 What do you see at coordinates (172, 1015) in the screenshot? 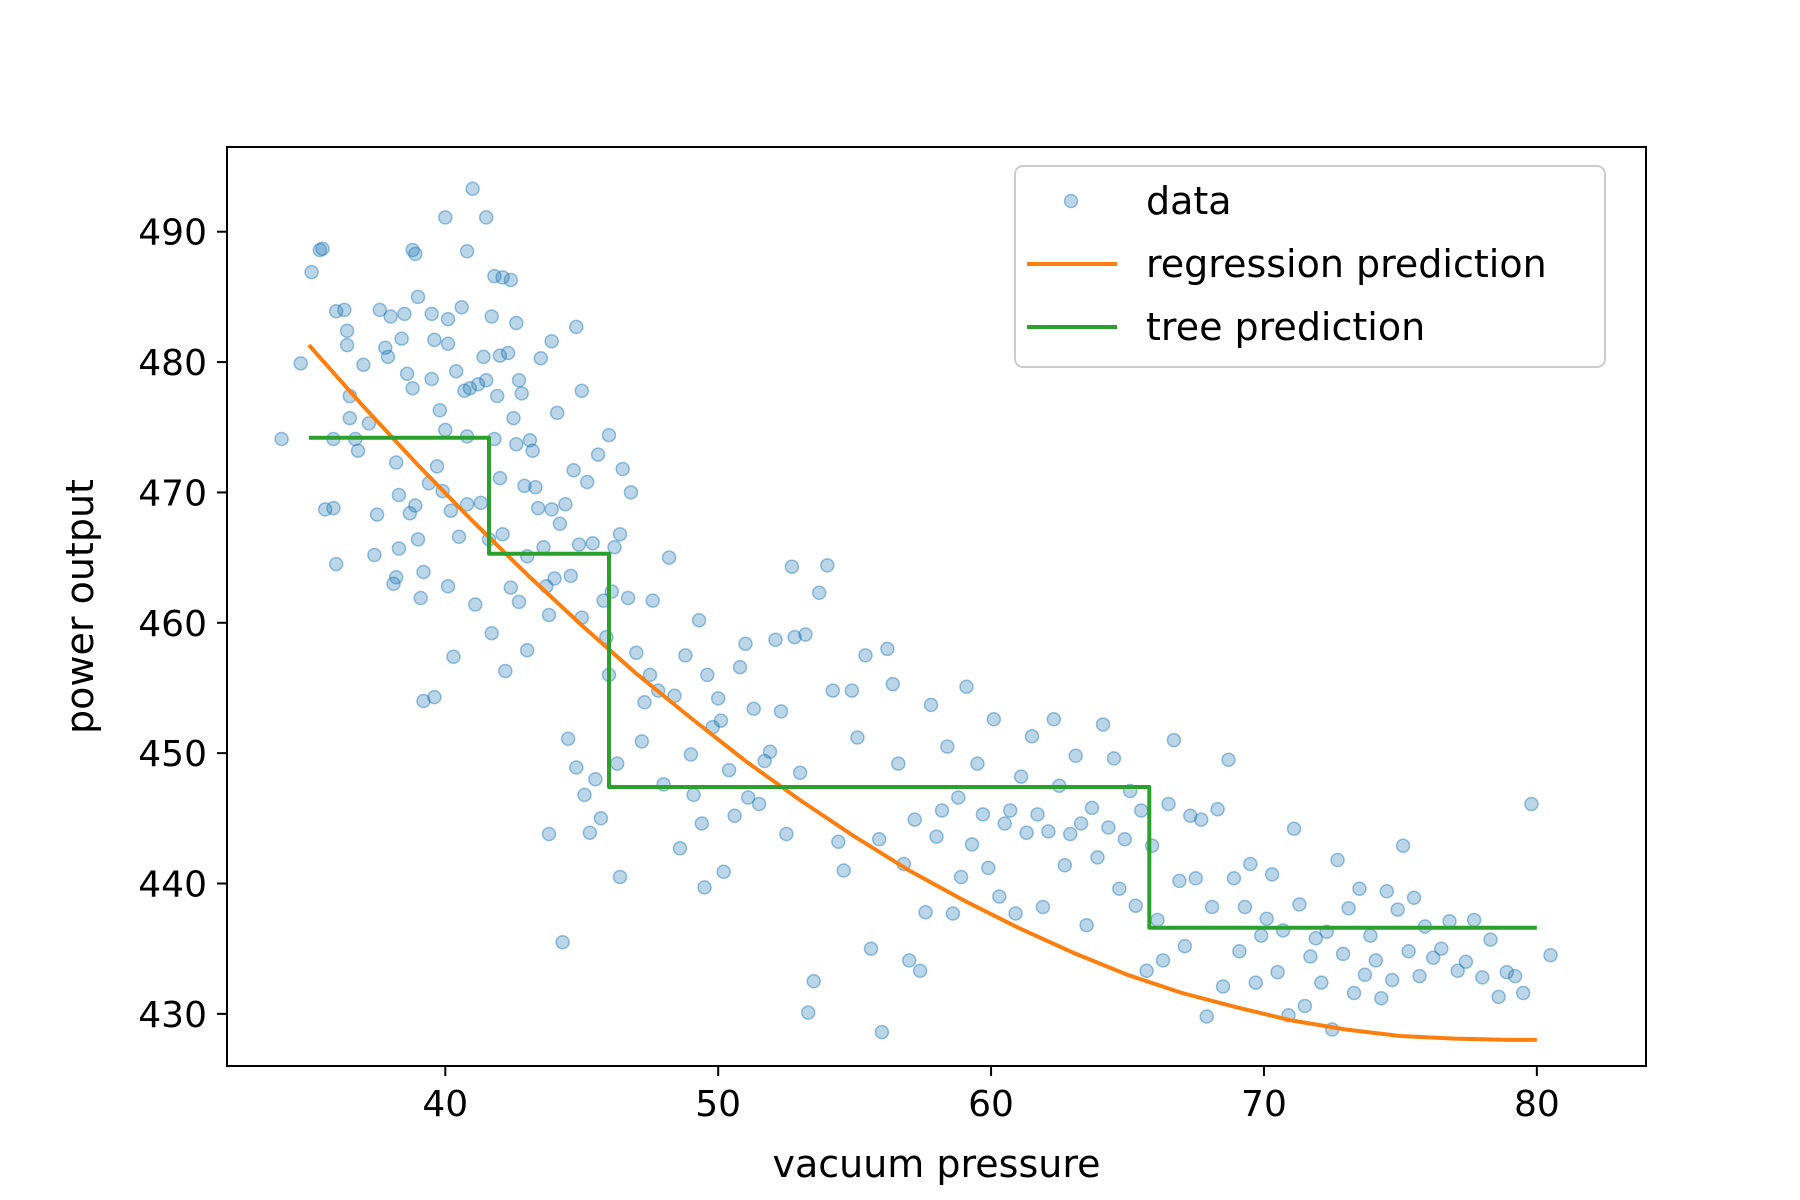
I see `y-tick-label: 430` at bounding box center [172, 1015].